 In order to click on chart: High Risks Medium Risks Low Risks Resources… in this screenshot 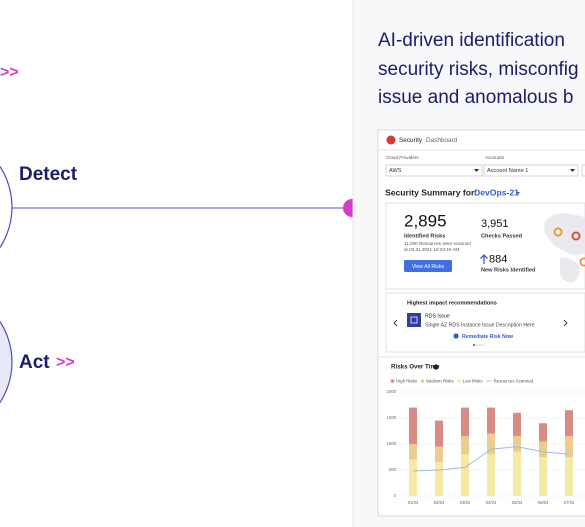, I will do `click(486, 442)`.